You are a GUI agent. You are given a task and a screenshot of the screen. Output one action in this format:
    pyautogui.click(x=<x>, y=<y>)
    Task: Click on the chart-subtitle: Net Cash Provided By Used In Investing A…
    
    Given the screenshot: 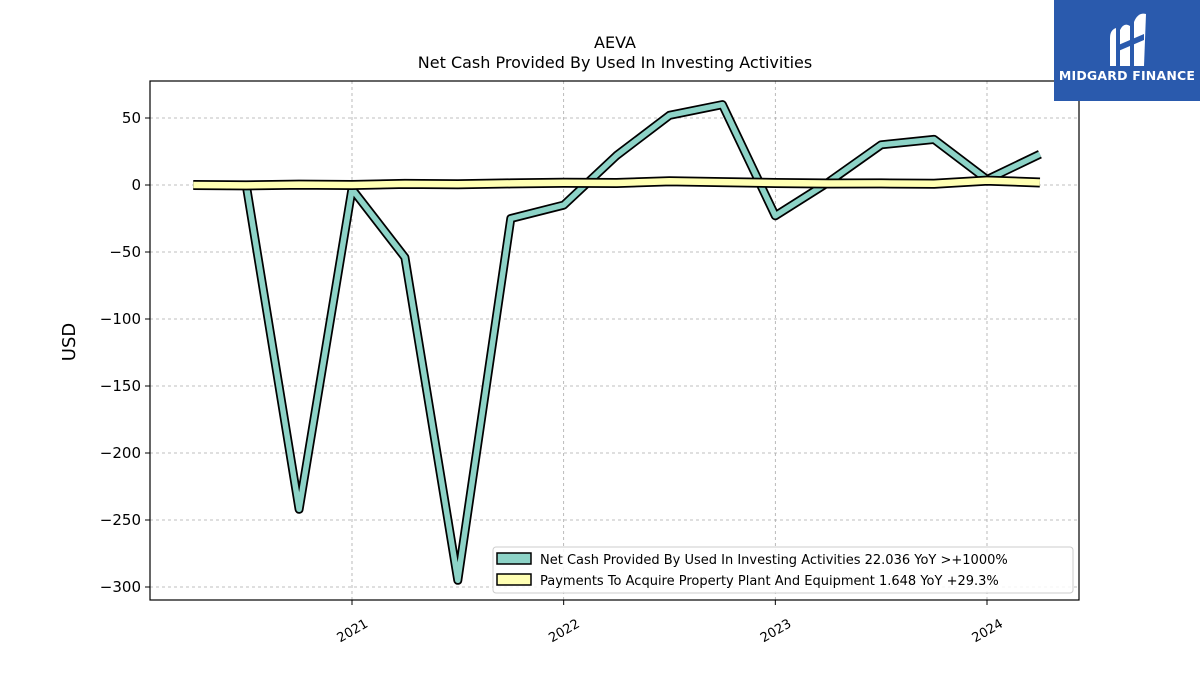 What is the action you would take?
    pyautogui.click(x=615, y=62)
    